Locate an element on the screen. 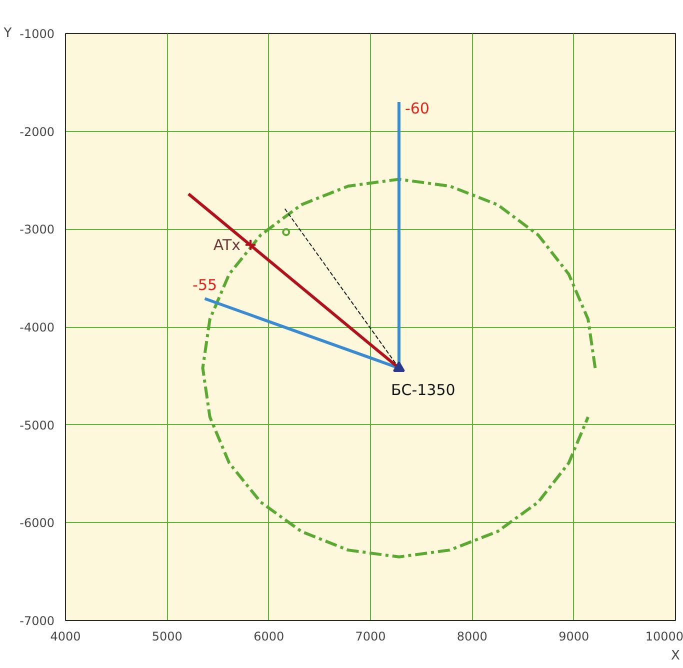 Image resolution: width=683 pixels, height=668 pixels. y-tick-label: -5000 is located at coordinates (37, 425).